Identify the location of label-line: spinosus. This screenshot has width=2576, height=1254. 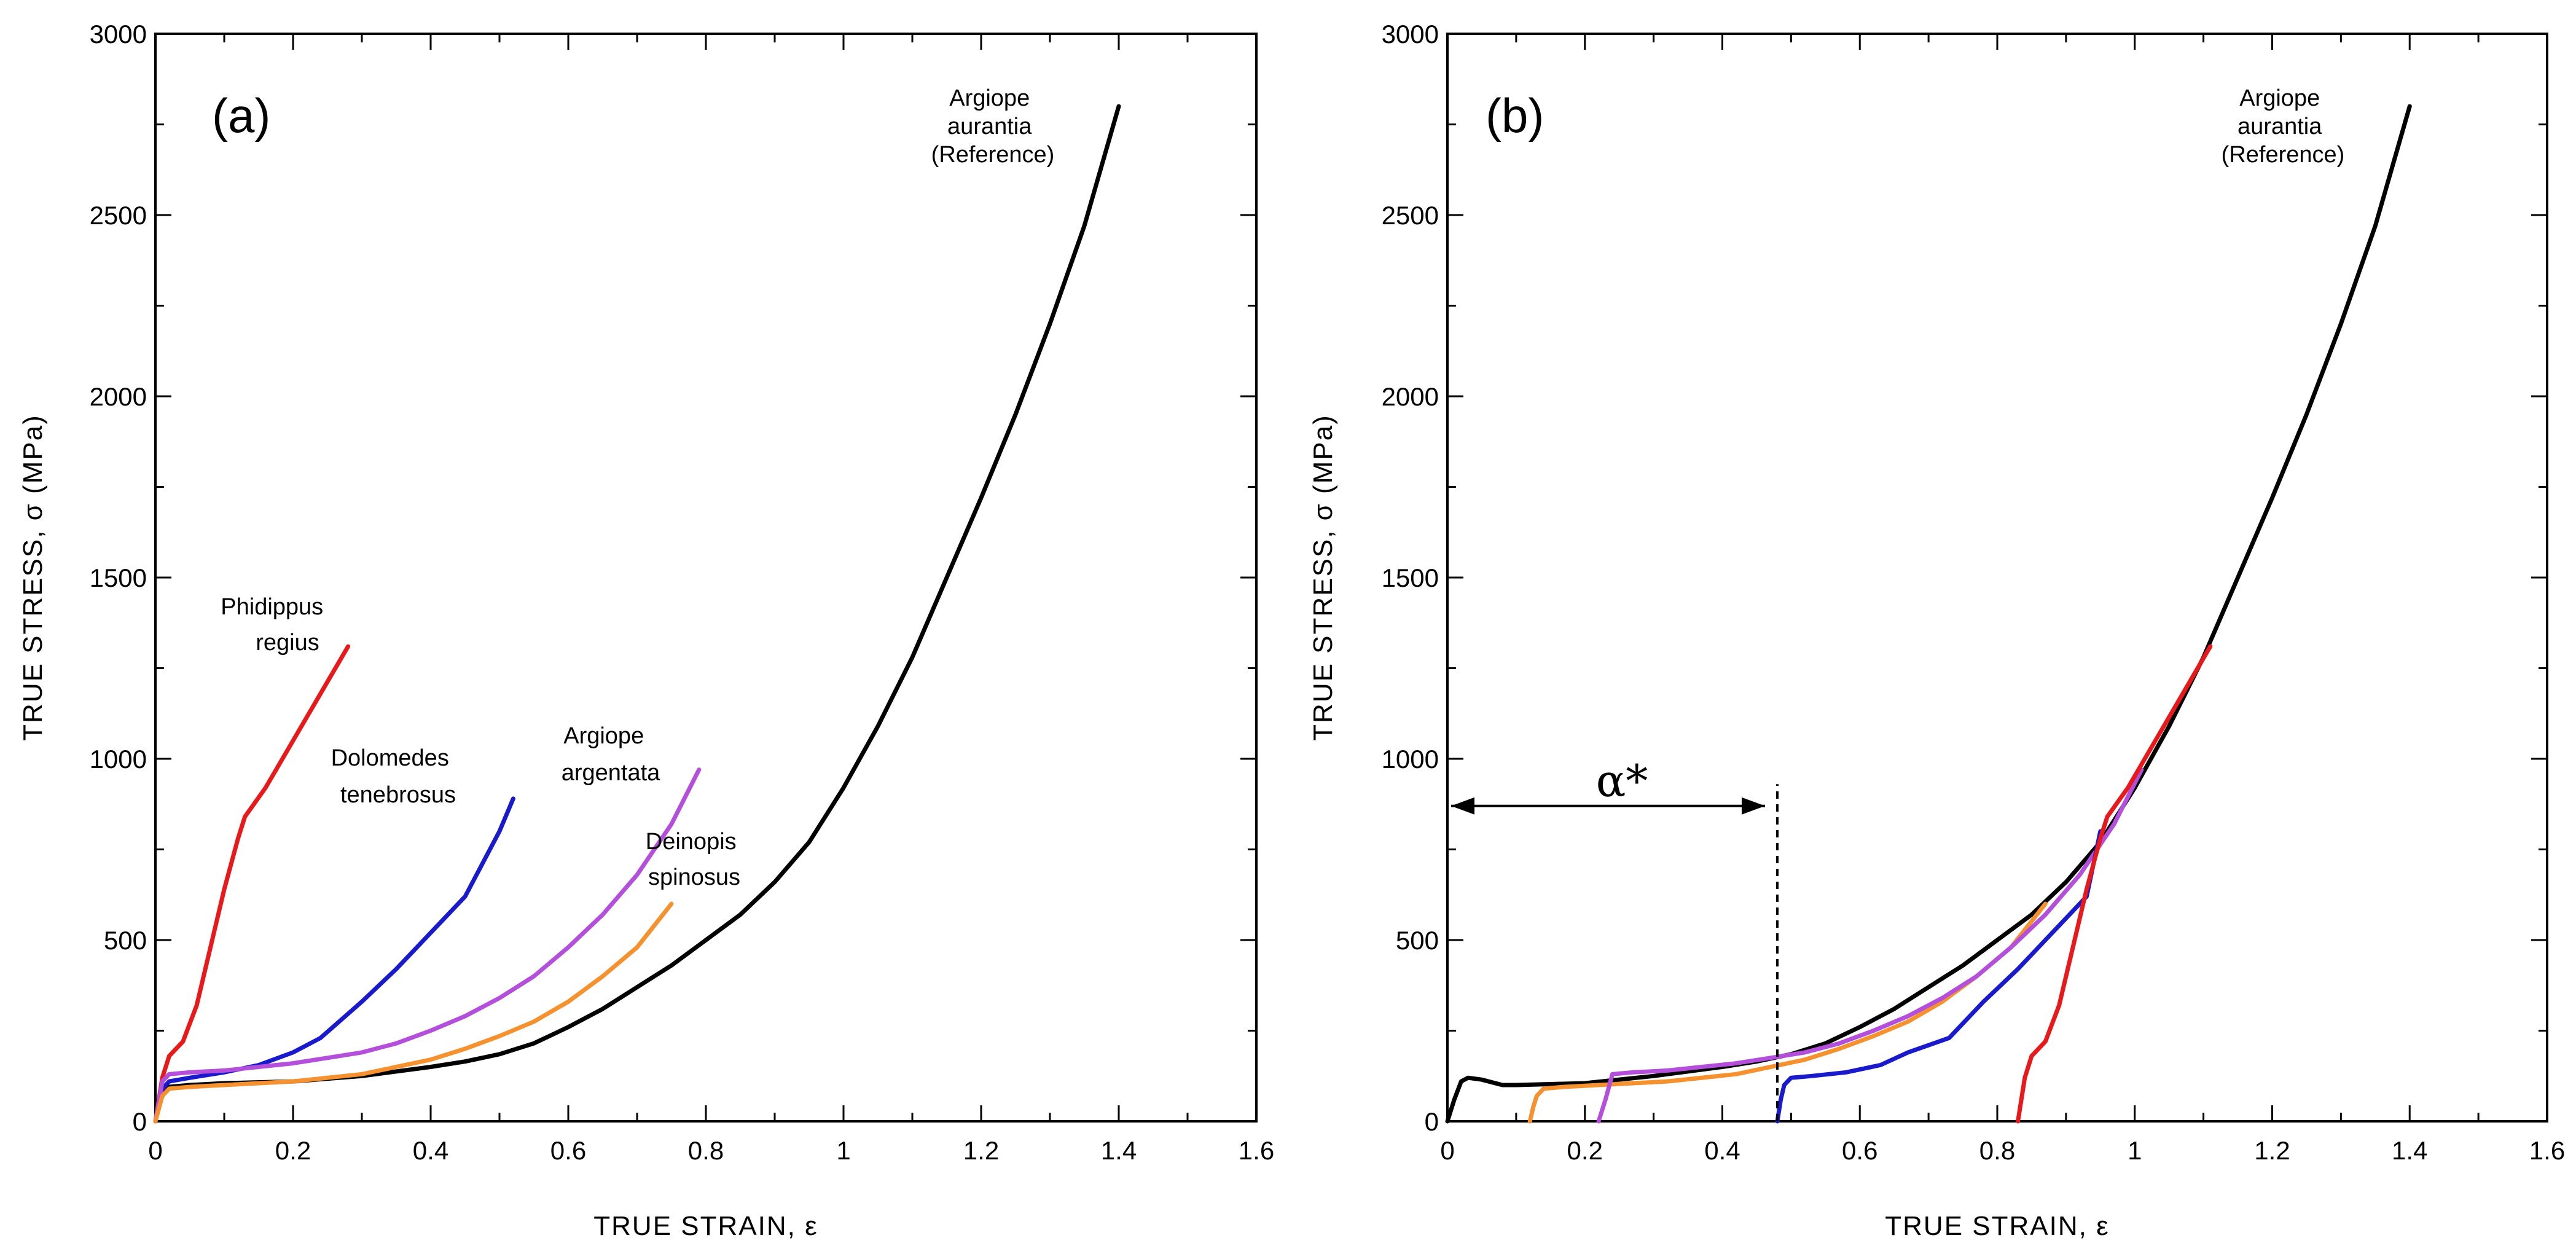
(694, 877).